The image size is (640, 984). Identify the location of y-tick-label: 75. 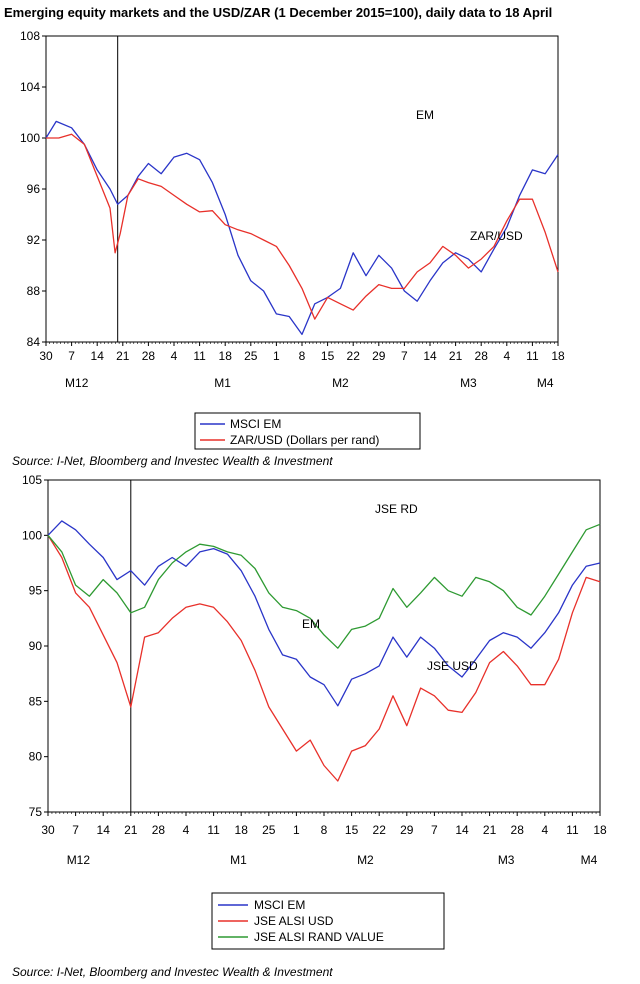
(36, 812).